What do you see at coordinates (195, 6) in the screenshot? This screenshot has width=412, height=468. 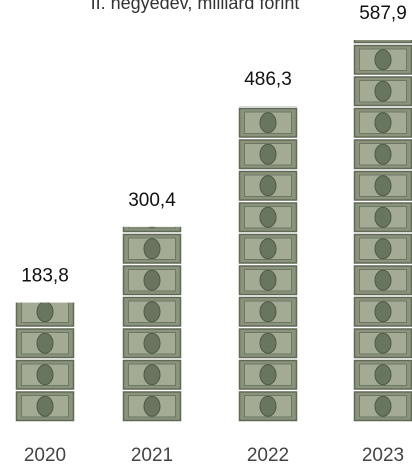 I see `chart-title: II. negyedév, milliárd forint` at bounding box center [195, 6].